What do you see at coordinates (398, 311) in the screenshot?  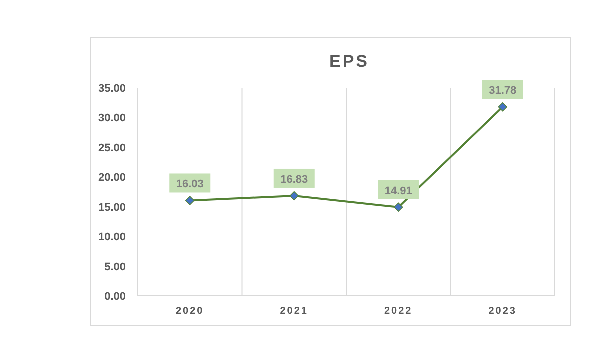 I see `x-tick-label: 2022` at bounding box center [398, 311].